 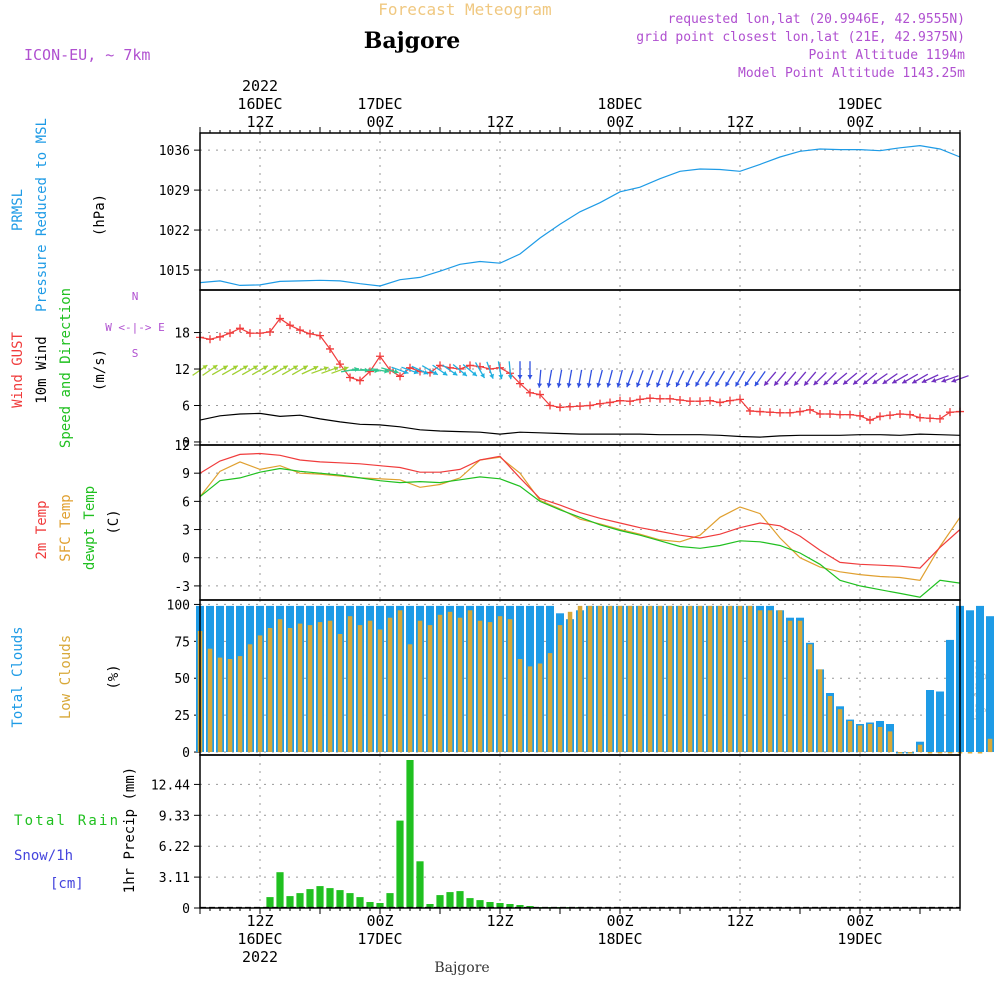 What do you see at coordinates (461, 968) in the screenshot?
I see `footer-station: Bajgore` at bounding box center [461, 968].